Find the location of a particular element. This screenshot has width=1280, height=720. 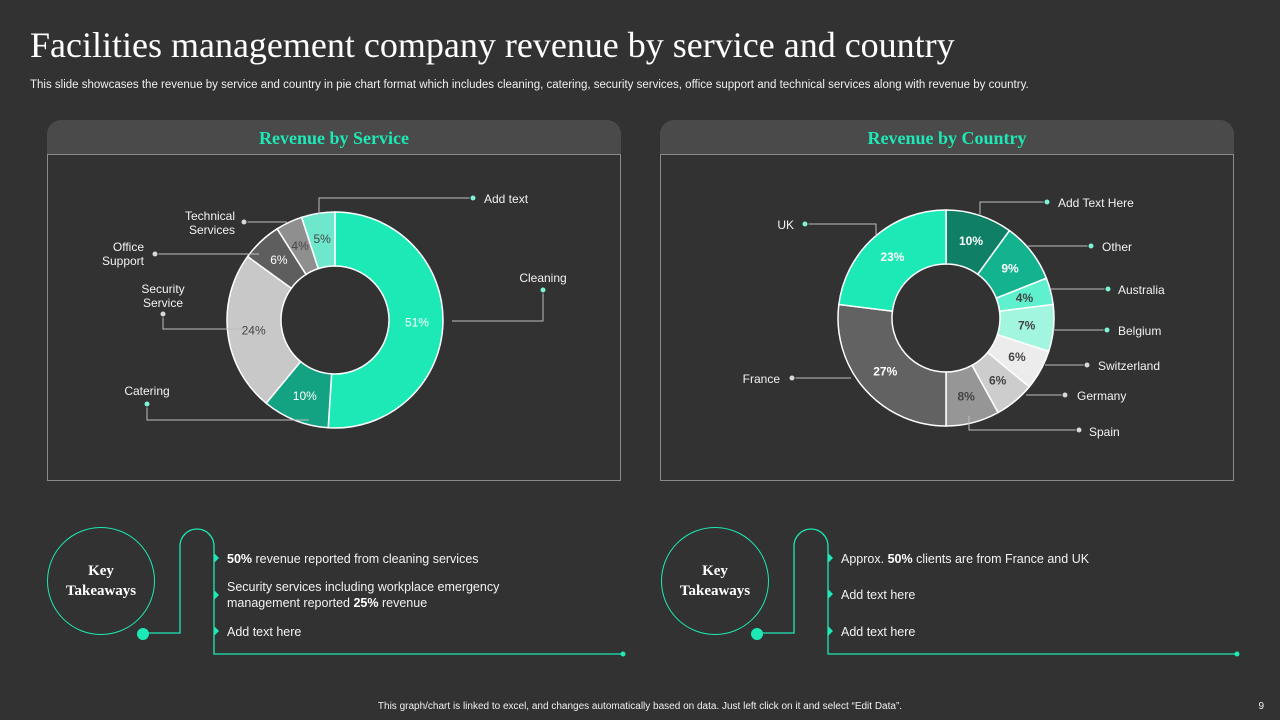

callout-dot-switzerland is located at coordinates (1087, 365).